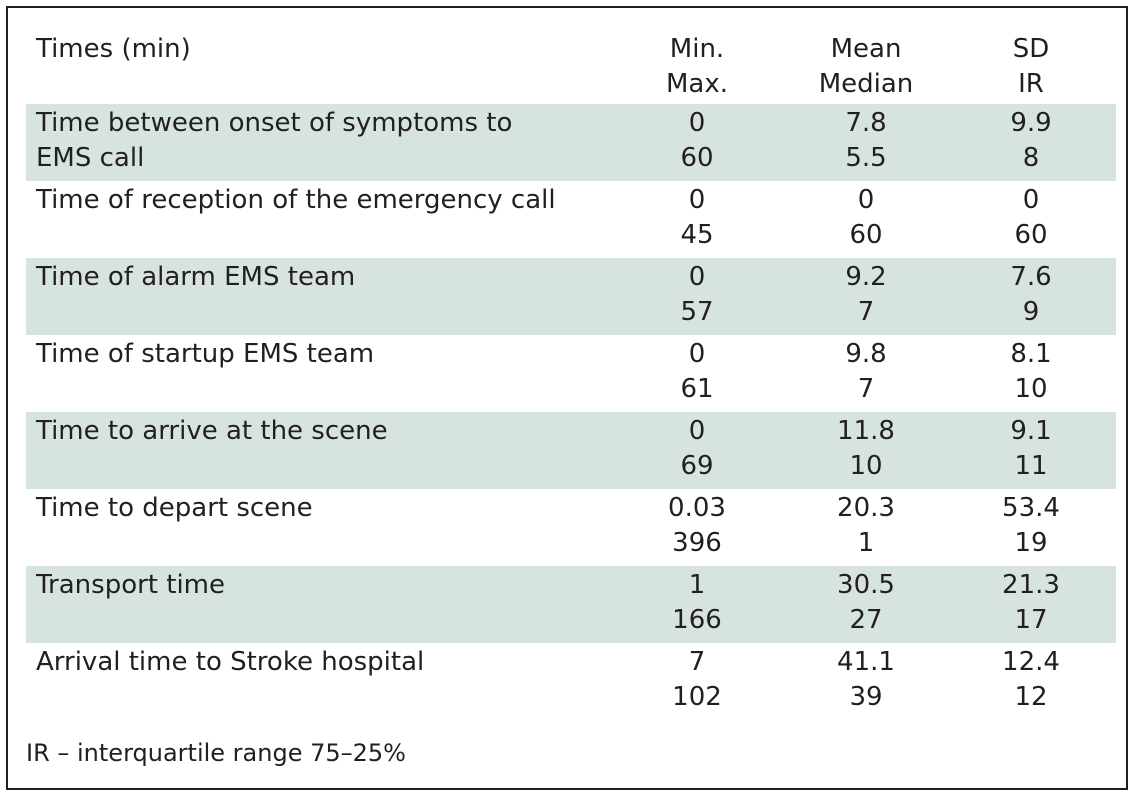  I want to click on ir-value: 17, so click(1031, 620).